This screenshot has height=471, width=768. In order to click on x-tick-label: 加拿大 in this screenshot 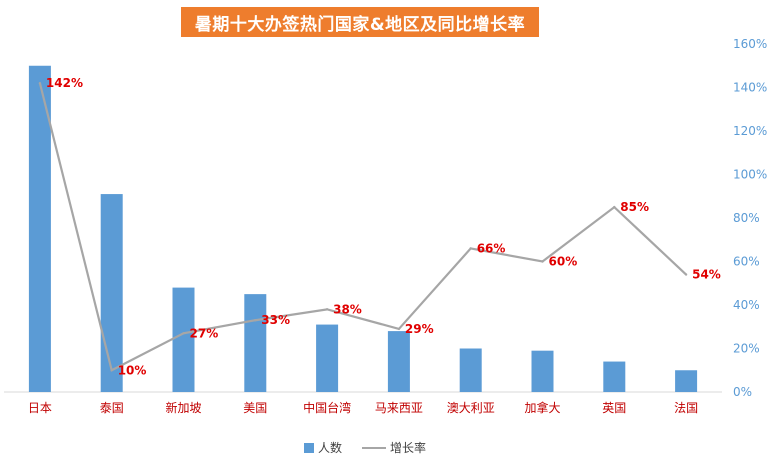, I will do `click(542, 407)`.